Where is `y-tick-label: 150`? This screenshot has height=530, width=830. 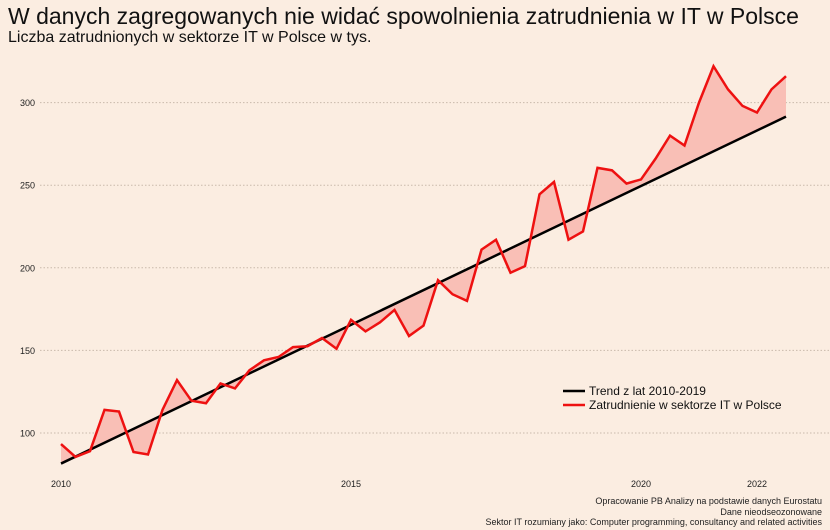 y-tick-label: 150 is located at coordinates (27, 351).